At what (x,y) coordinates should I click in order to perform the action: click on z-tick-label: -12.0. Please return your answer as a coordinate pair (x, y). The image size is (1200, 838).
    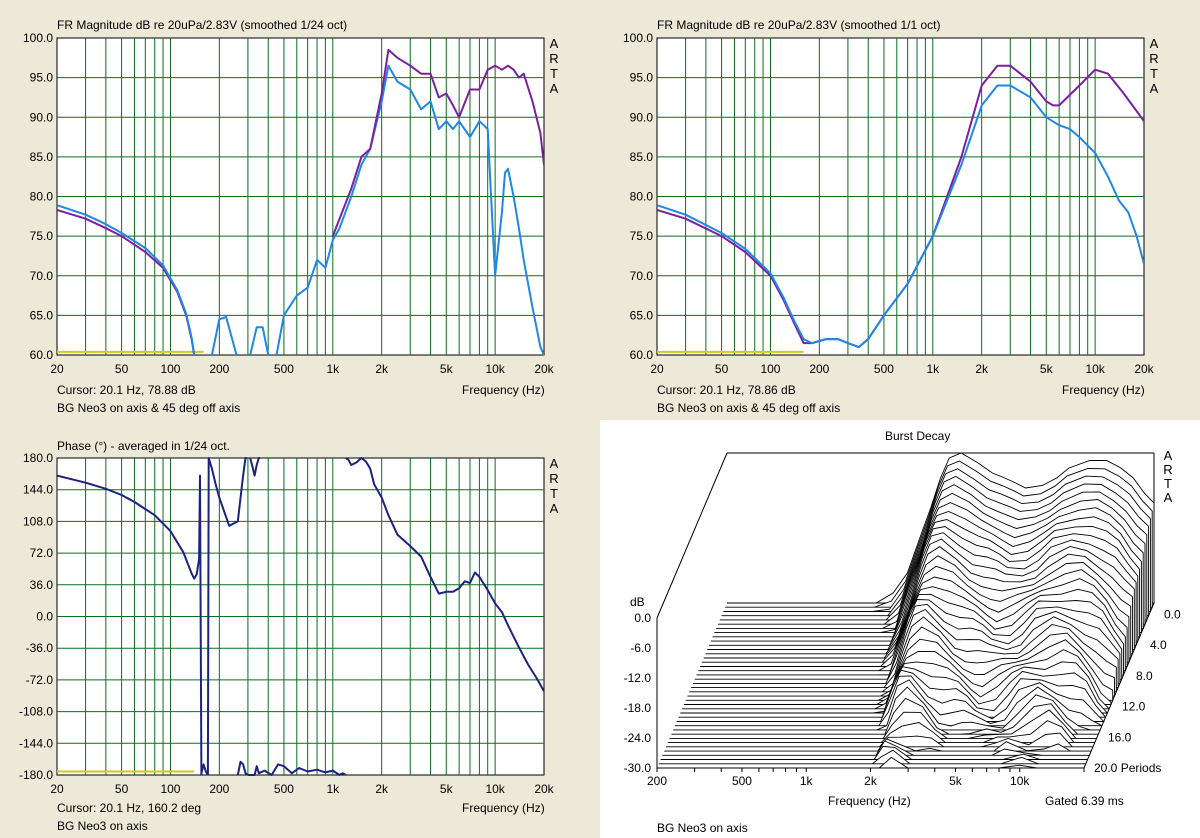
    Looking at the image, I should click on (638, 678).